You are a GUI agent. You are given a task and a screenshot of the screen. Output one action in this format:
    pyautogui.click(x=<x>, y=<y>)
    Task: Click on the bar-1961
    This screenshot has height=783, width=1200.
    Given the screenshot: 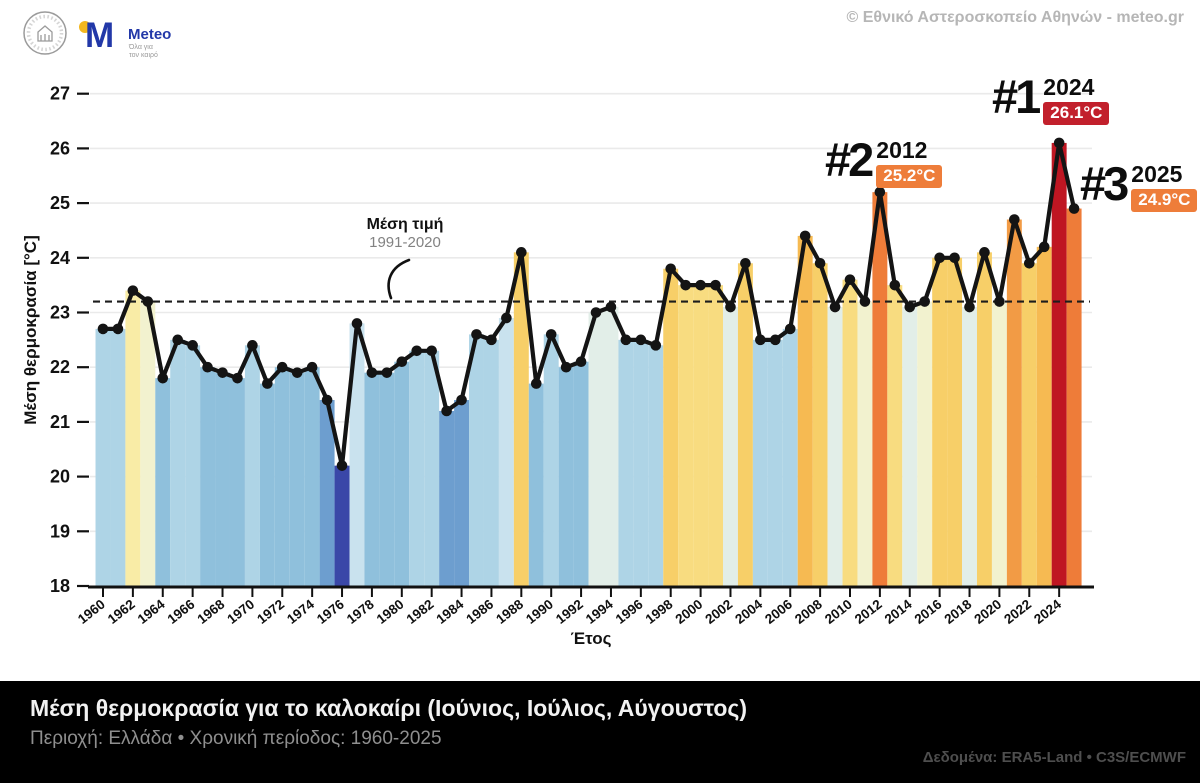 What is the action you would take?
    pyautogui.click(x=118, y=457)
    